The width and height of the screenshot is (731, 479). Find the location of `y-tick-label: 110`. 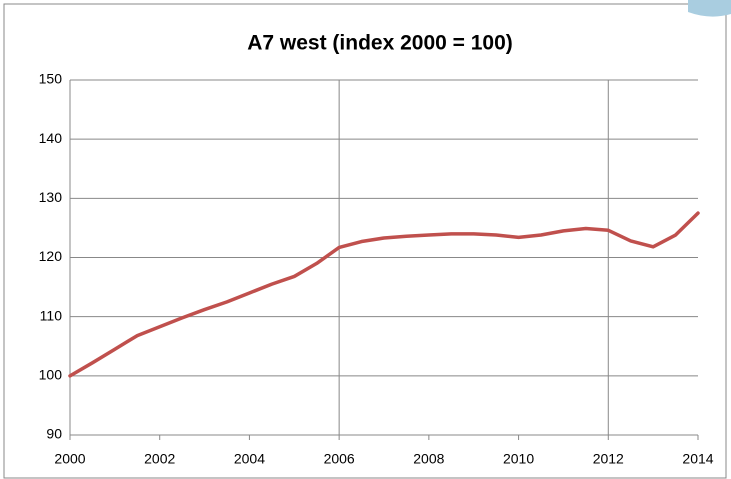

y-tick-label: 110 is located at coordinates (51, 315).